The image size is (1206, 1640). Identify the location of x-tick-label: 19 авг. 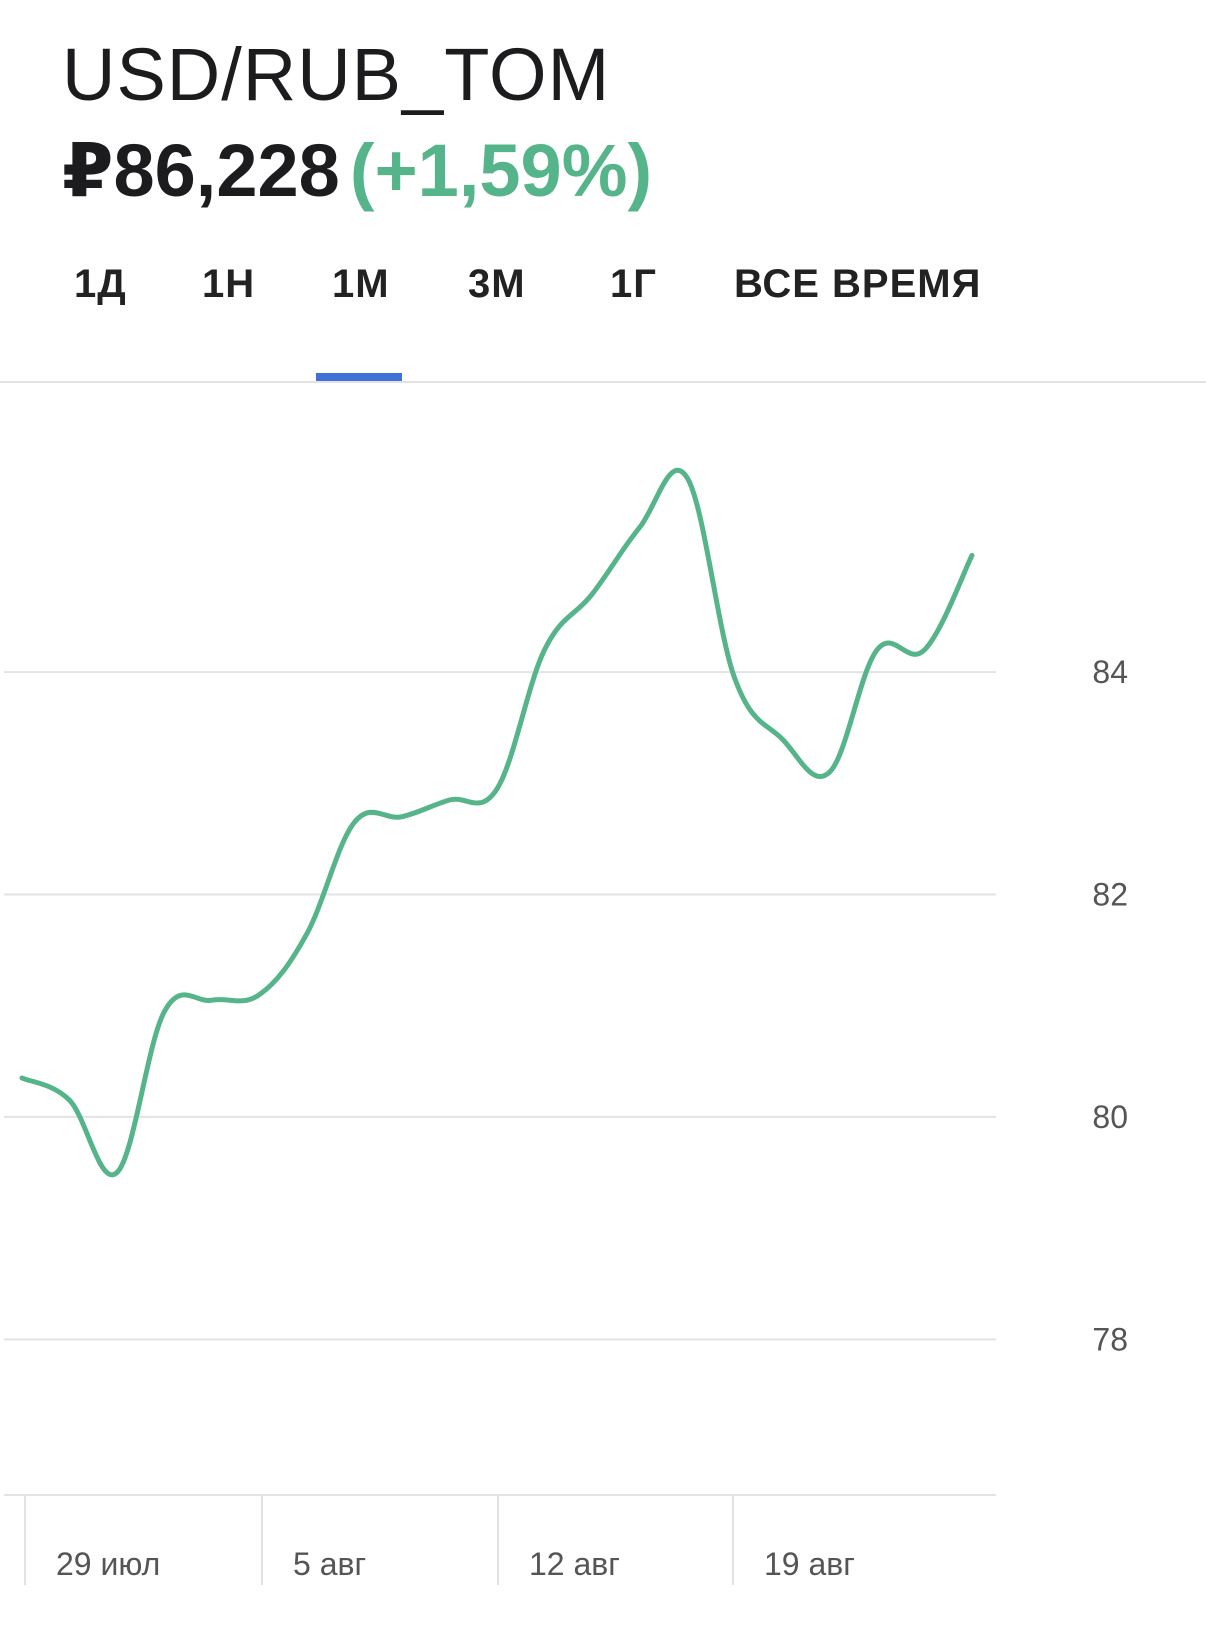
(809, 1564).